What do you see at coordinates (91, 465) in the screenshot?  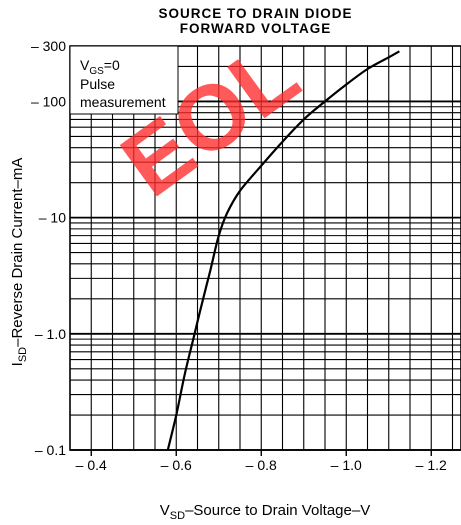 I see `x-tick-label: – 0.4` at bounding box center [91, 465].